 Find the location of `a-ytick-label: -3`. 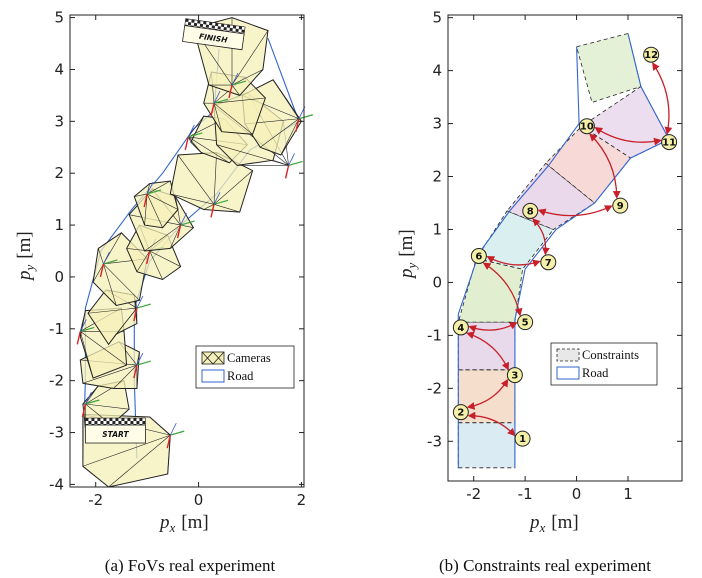

a-ytick-label: -3 is located at coordinates (56, 433).